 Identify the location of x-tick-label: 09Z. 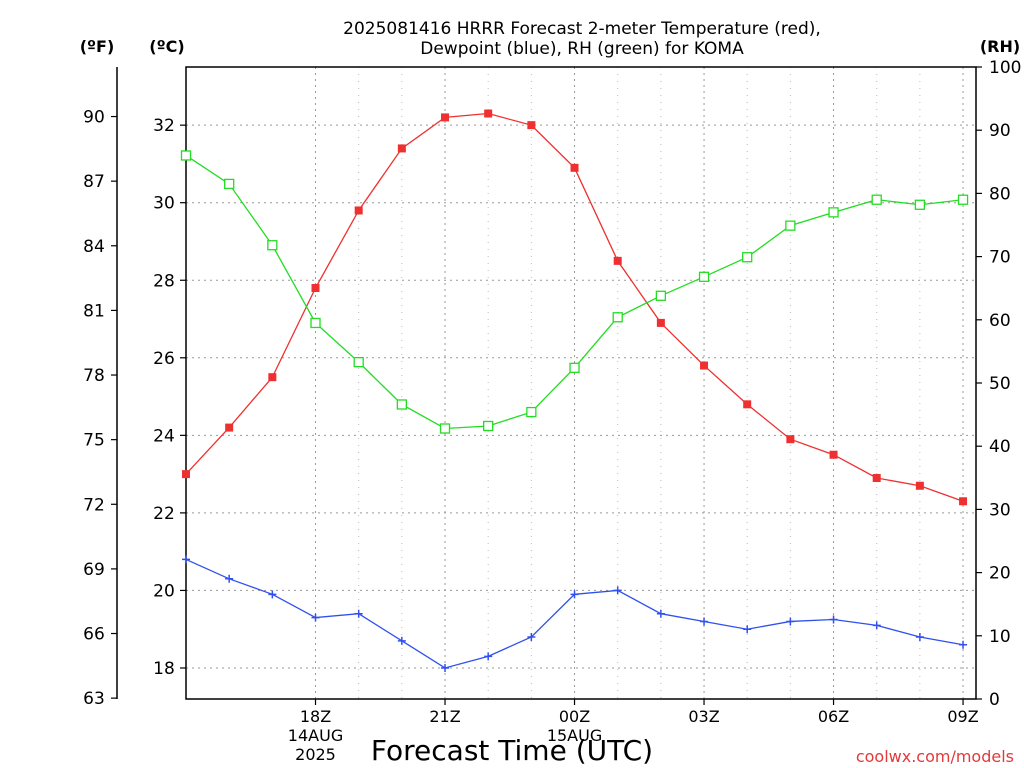
(962, 716).